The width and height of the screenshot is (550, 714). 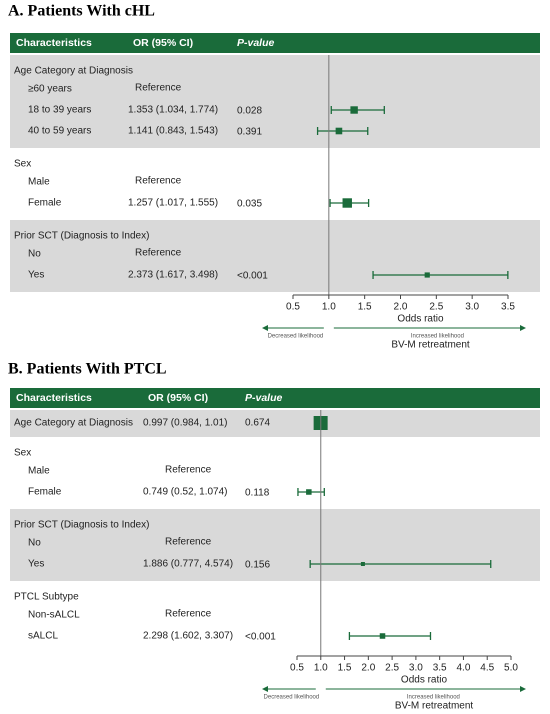 I want to click on x-tick-label: 4.0, so click(x=463, y=668).